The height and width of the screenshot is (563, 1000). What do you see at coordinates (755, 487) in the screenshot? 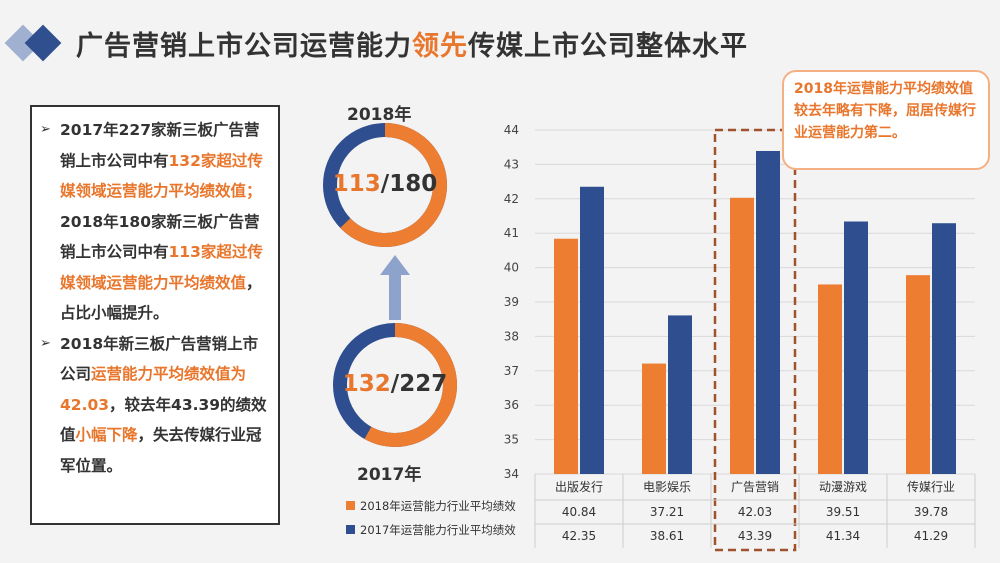
I see `x-category-label: 广告营销` at bounding box center [755, 487].